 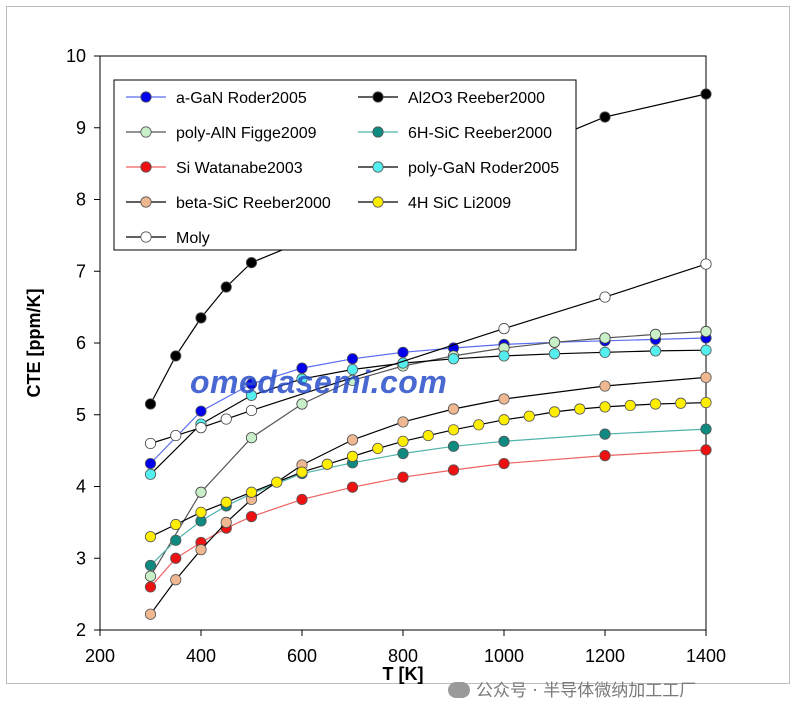 I want to click on legend-item-3: poly-AlN Figge2009, so click(x=221, y=133).